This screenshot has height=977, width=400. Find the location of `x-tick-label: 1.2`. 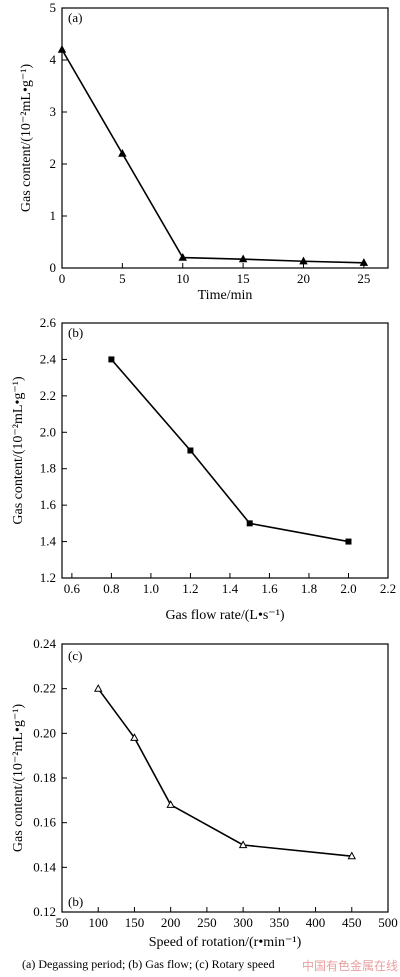

x-tick-label: 1.2 is located at coordinates (190, 588).